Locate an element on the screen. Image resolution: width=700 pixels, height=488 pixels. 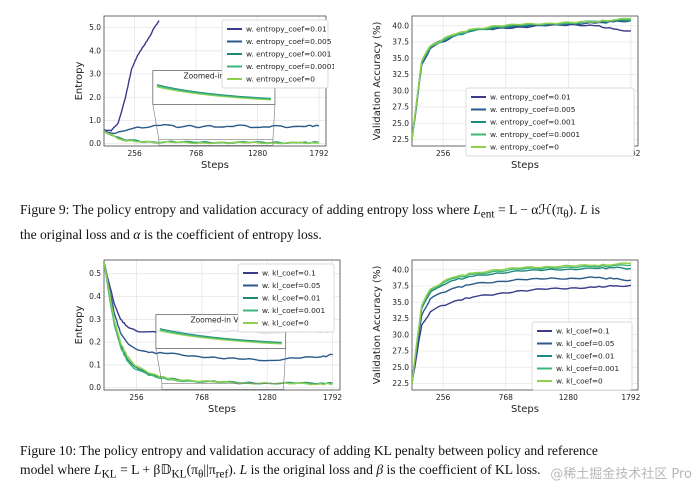
fig10-math-close: ). is located at coordinates (232, 469).